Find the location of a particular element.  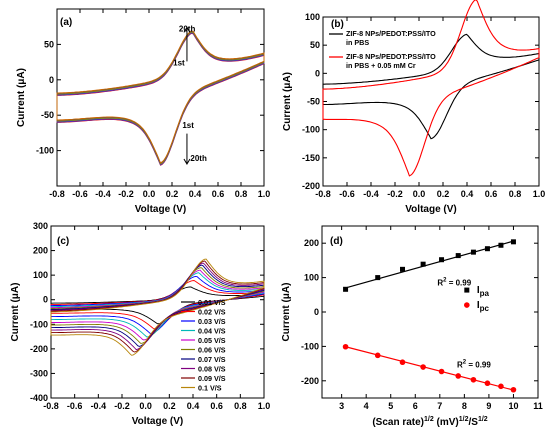

x-tick-label: -0.8 is located at coordinates (51, 406).